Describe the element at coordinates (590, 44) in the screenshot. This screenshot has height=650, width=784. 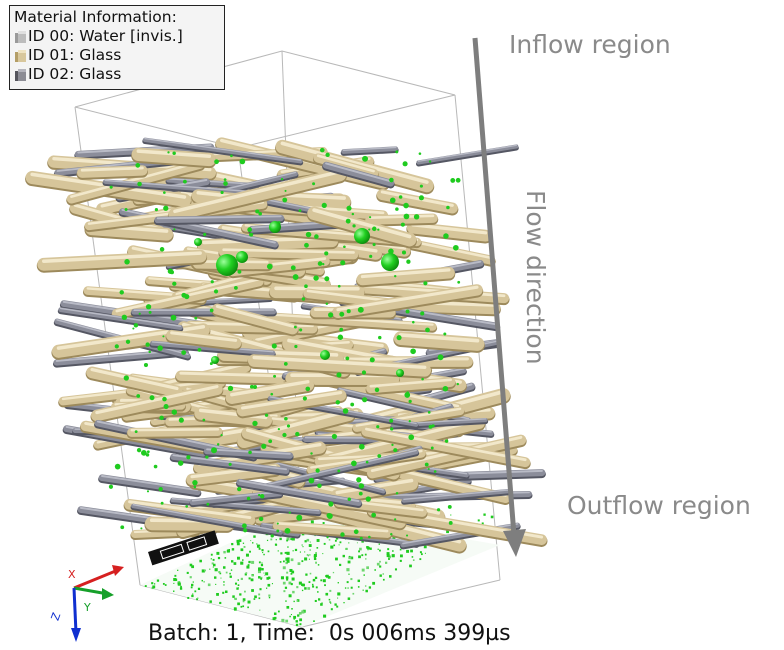
I see `inflow-region-label: Inflow region` at that location.